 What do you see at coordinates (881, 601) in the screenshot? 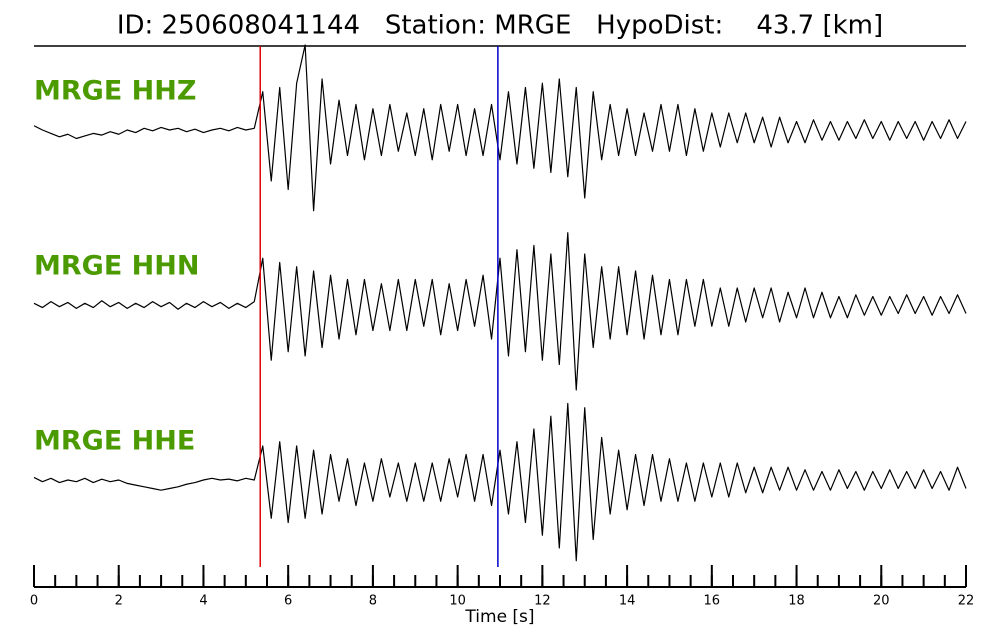
I see `x-tick-label: 20` at bounding box center [881, 601].